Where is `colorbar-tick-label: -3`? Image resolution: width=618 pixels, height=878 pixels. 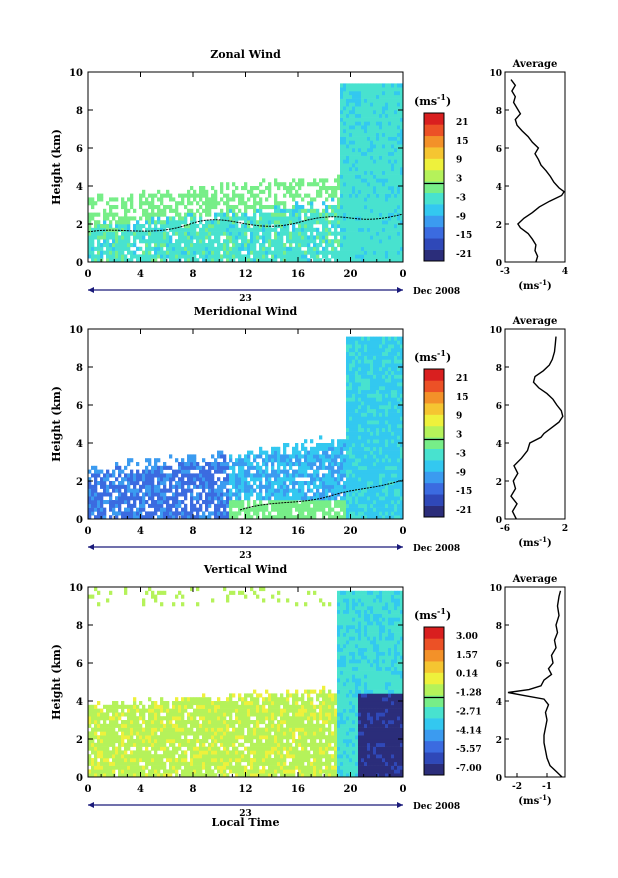 colorbar-tick-label: -3 is located at coordinates (461, 454).